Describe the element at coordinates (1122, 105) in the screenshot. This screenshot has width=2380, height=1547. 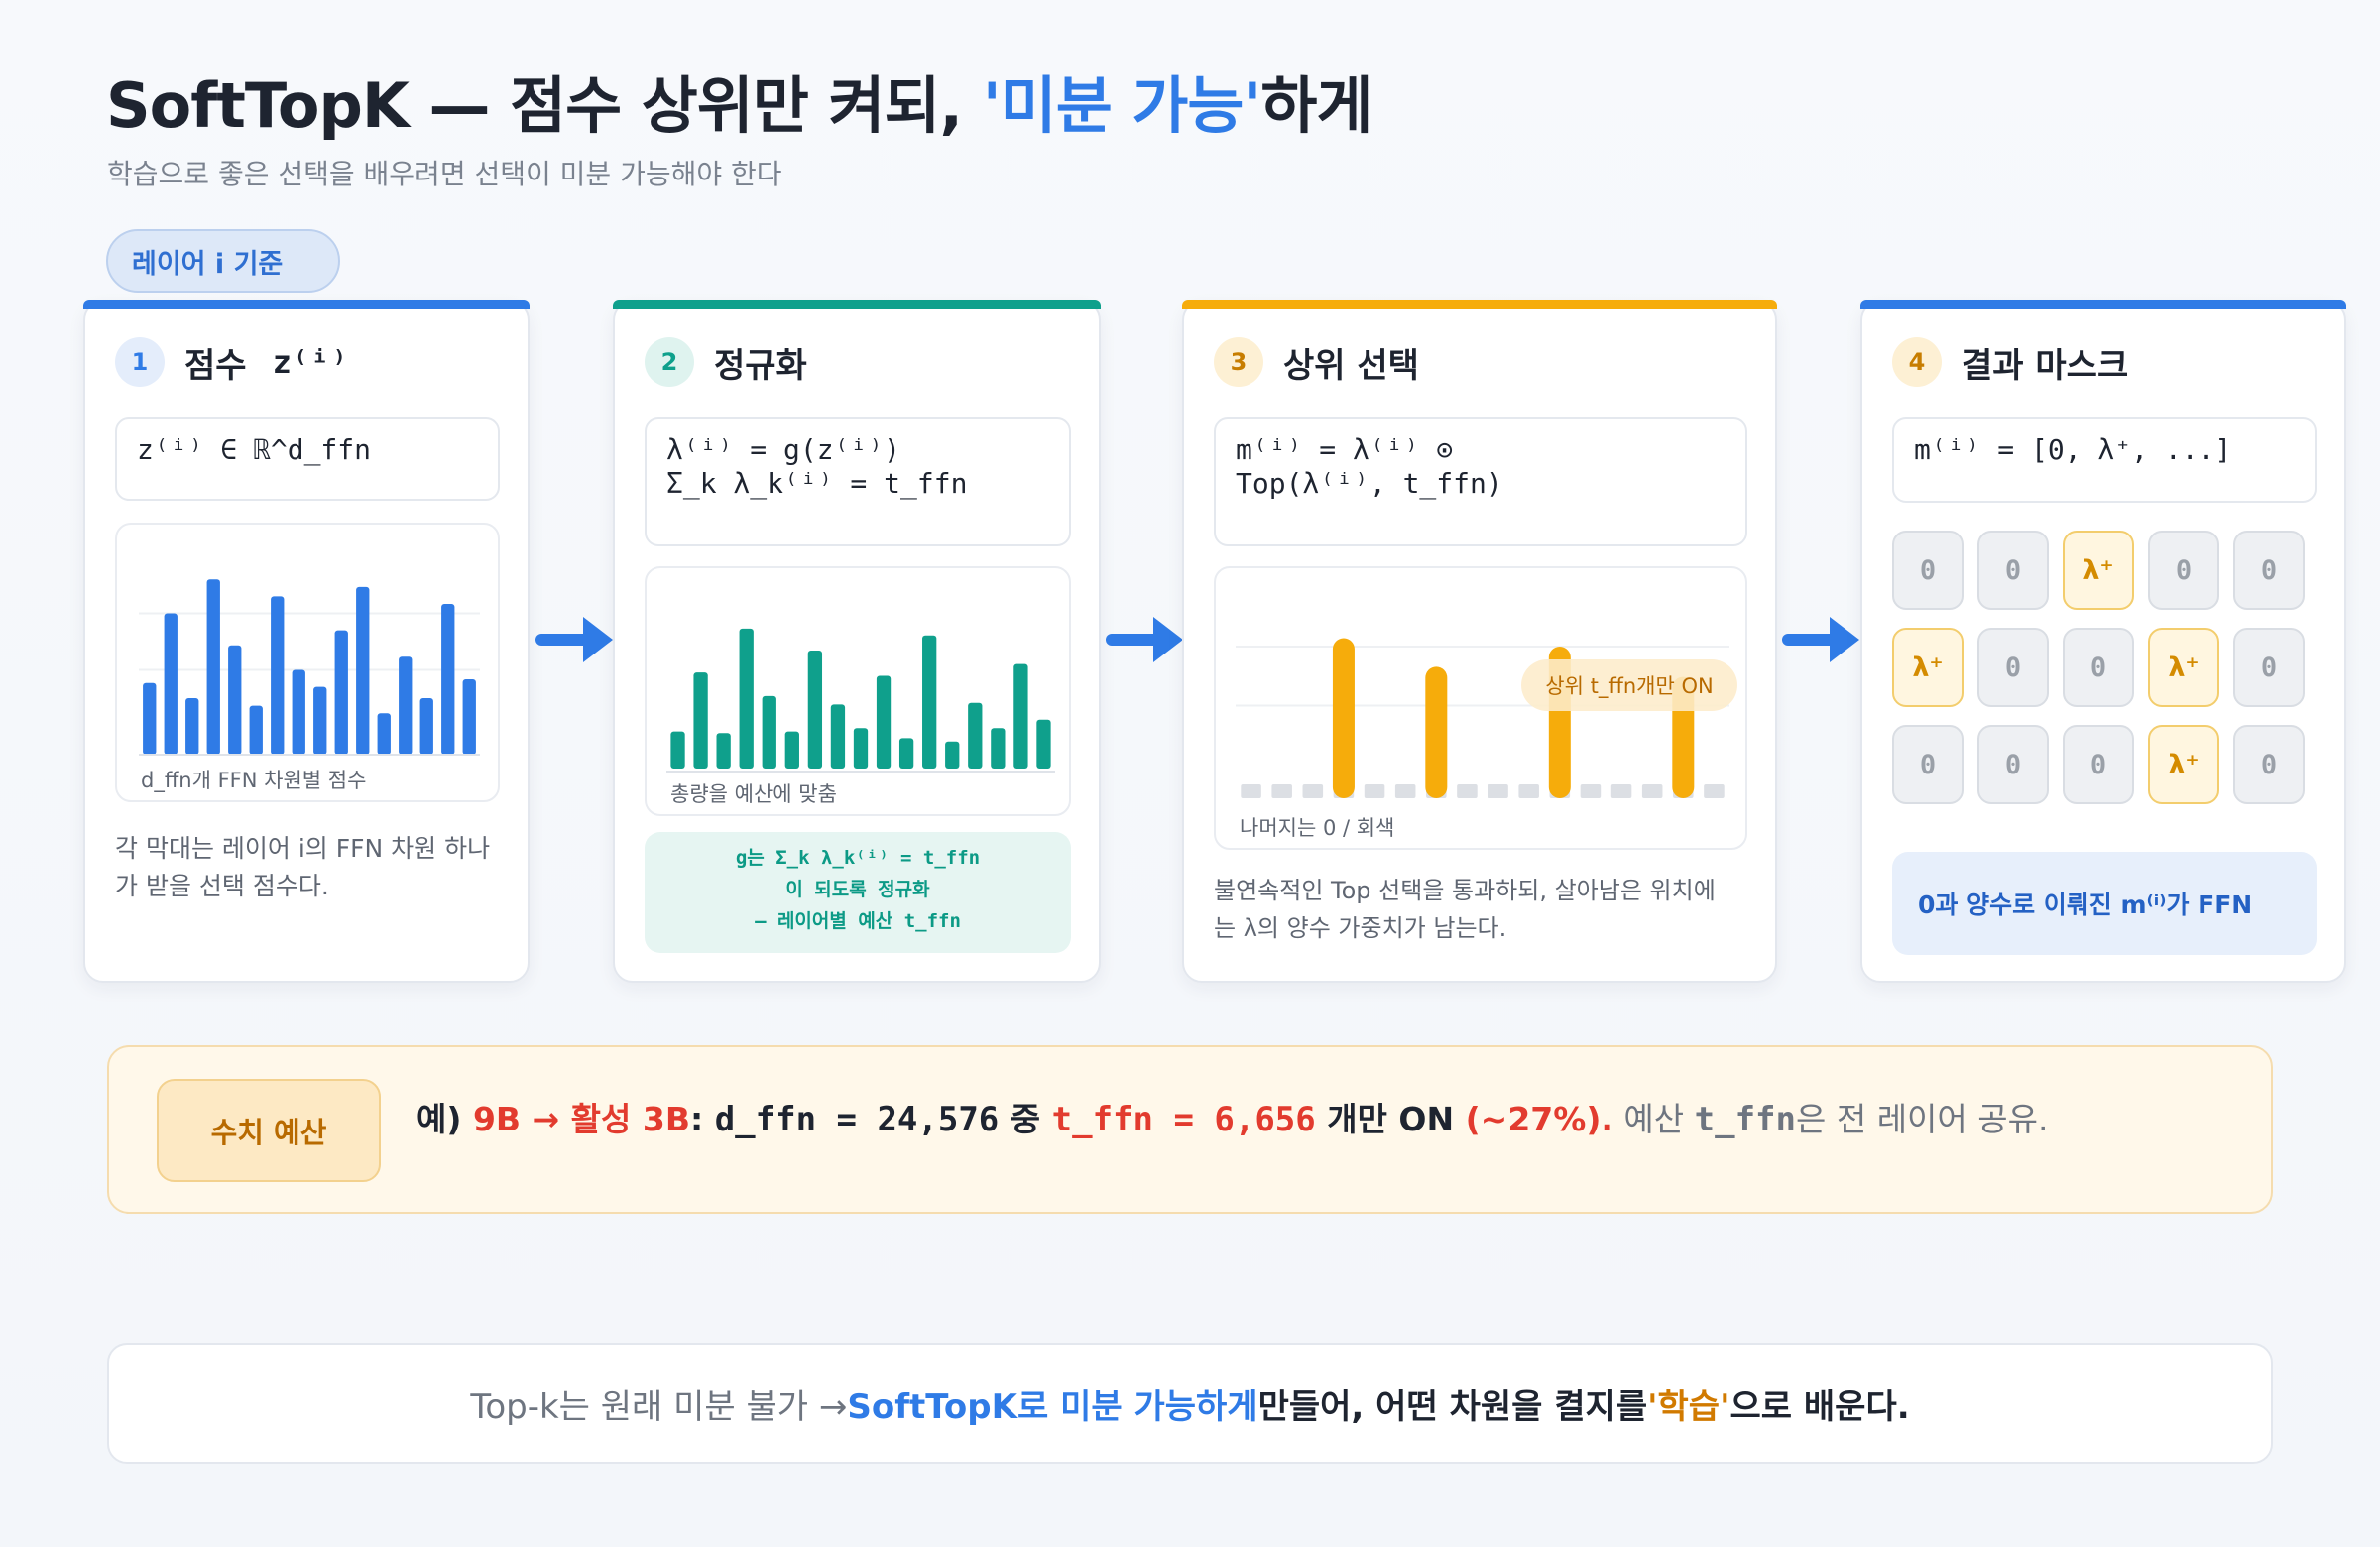
I see `title-accent: '미분 가능'` at that location.